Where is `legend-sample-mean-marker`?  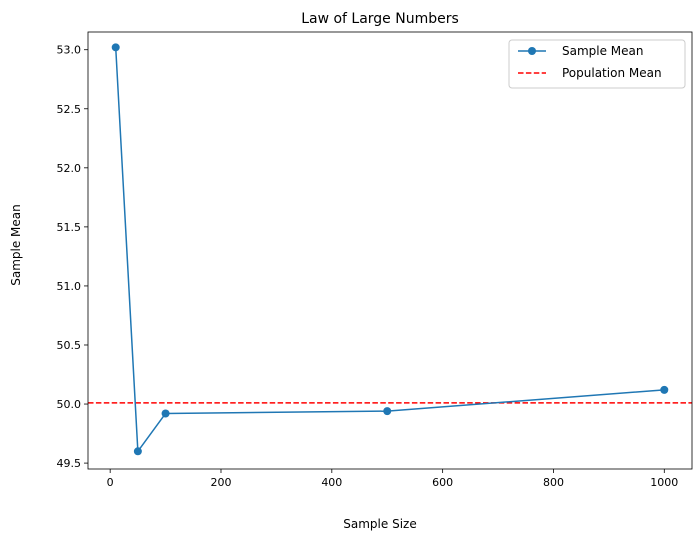
legend-sample-mean-marker is located at coordinates (532, 51).